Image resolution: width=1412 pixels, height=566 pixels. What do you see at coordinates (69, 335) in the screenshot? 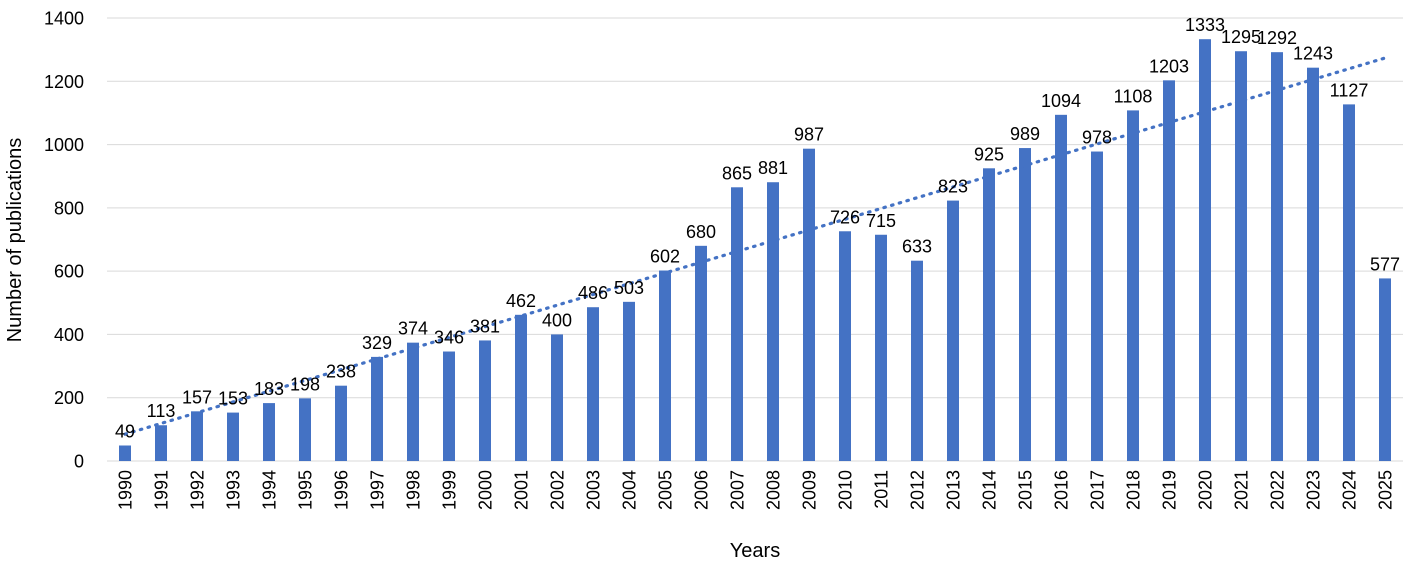
I see `y-tick-label: 400` at bounding box center [69, 335].